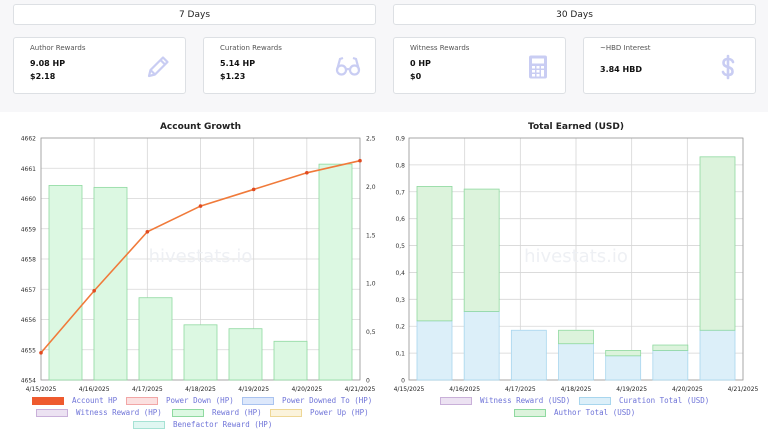 This screenshot has height=439, width=768. What do you see at coordinates (200, 127) in the screenshot?
I see `chart-title: Account Growth` at bounding box center [200, 127].